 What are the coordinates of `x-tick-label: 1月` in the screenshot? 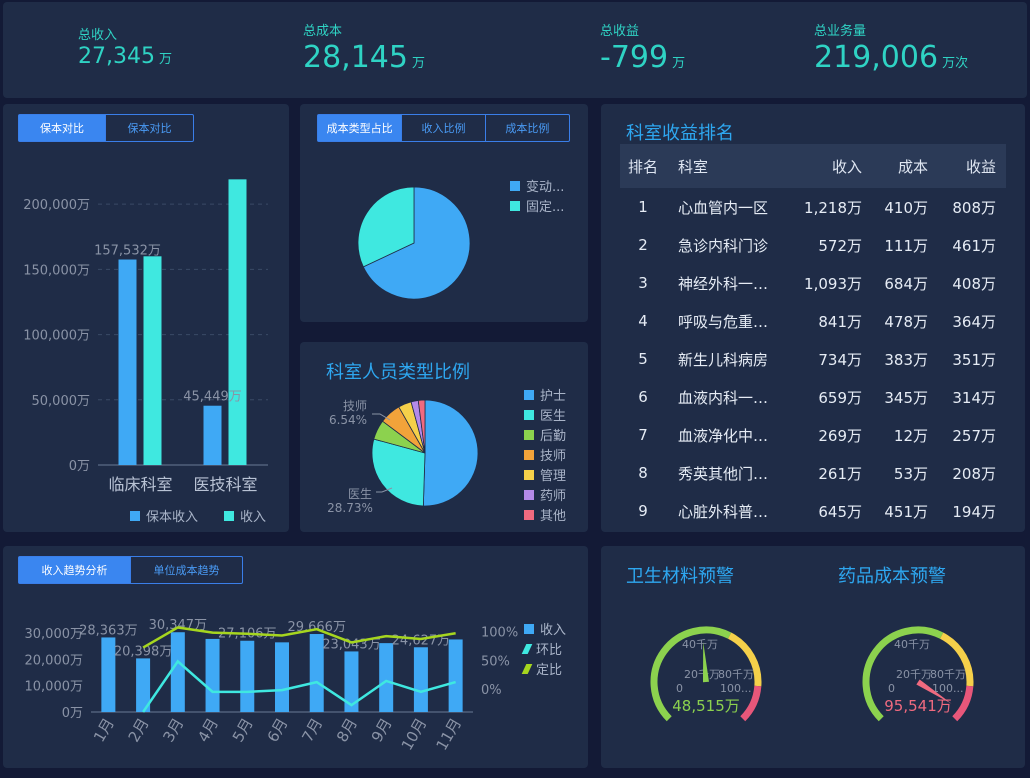 It's located at (104, 730).